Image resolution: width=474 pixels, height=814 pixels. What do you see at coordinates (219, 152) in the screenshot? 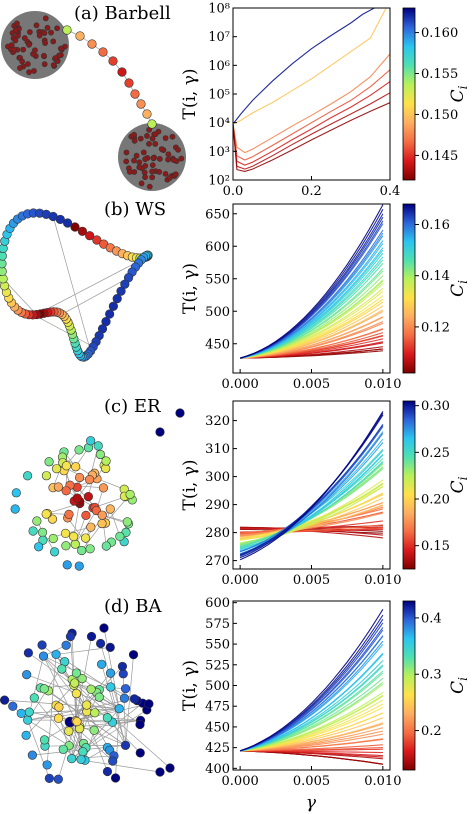
I see `y-tick-label: 10³` at bounding box center [219, 152].